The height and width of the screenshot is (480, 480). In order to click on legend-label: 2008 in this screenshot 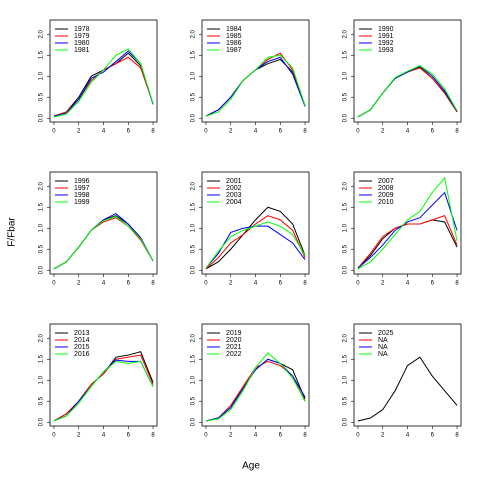, I will do `click(386, 188)`.